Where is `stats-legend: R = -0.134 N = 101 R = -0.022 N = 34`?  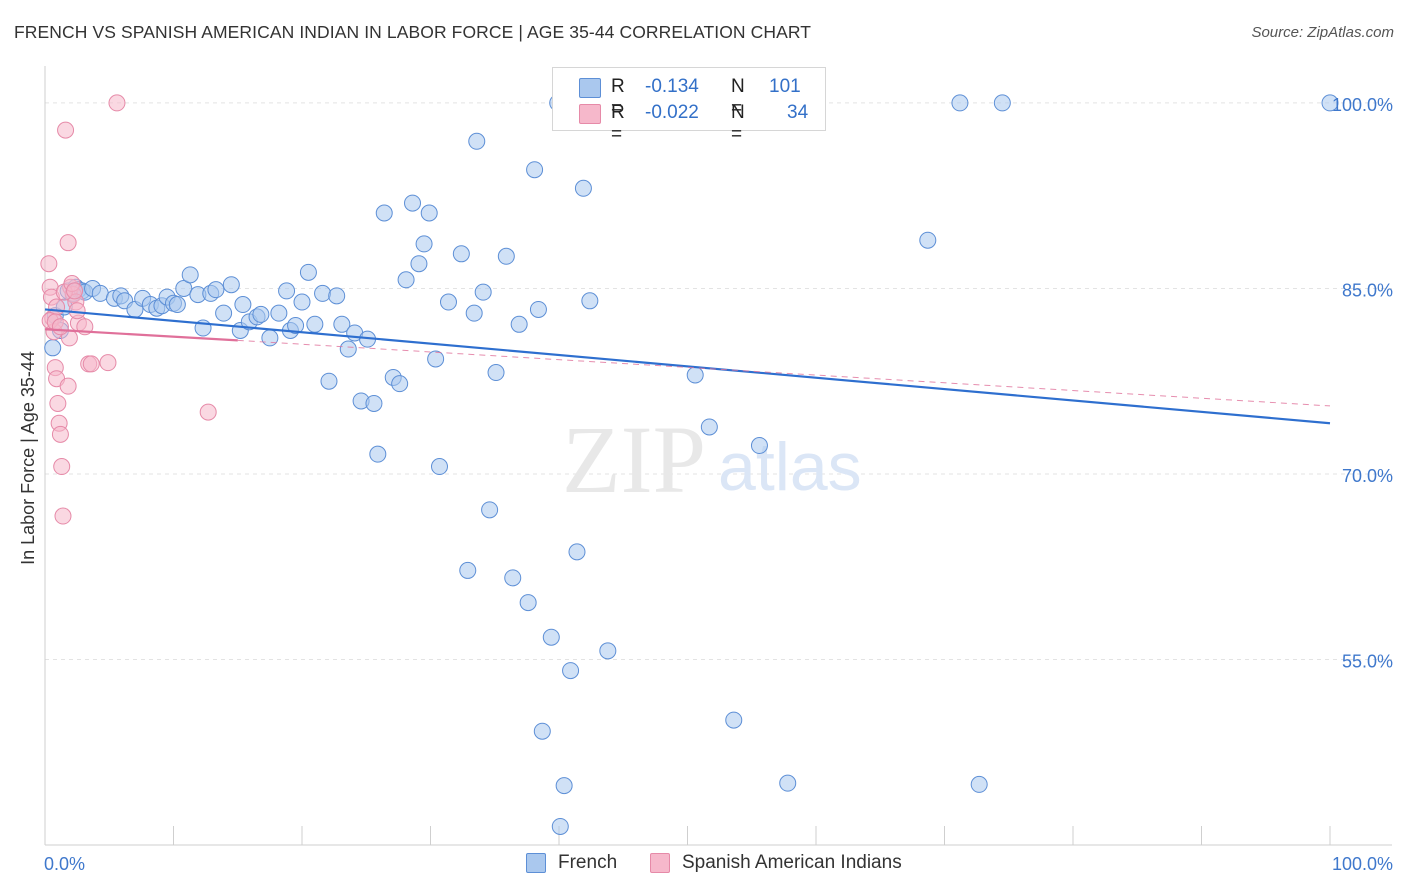 stats-legend: R = -0.134 N = 101 R = -0.022 N = 34 is located at coordinates (689, 106).